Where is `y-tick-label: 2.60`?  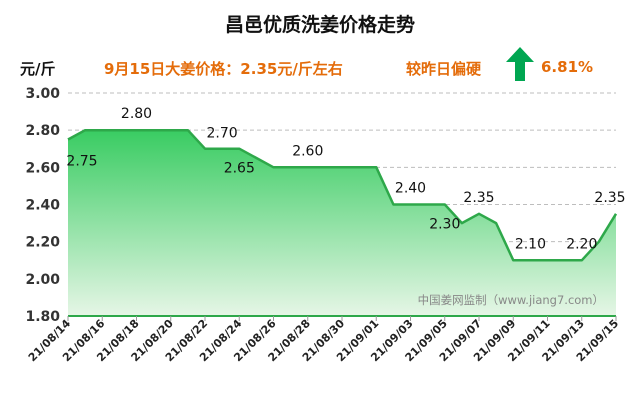 y-tick-label: 2.60 is located at coordinates (42, 168).